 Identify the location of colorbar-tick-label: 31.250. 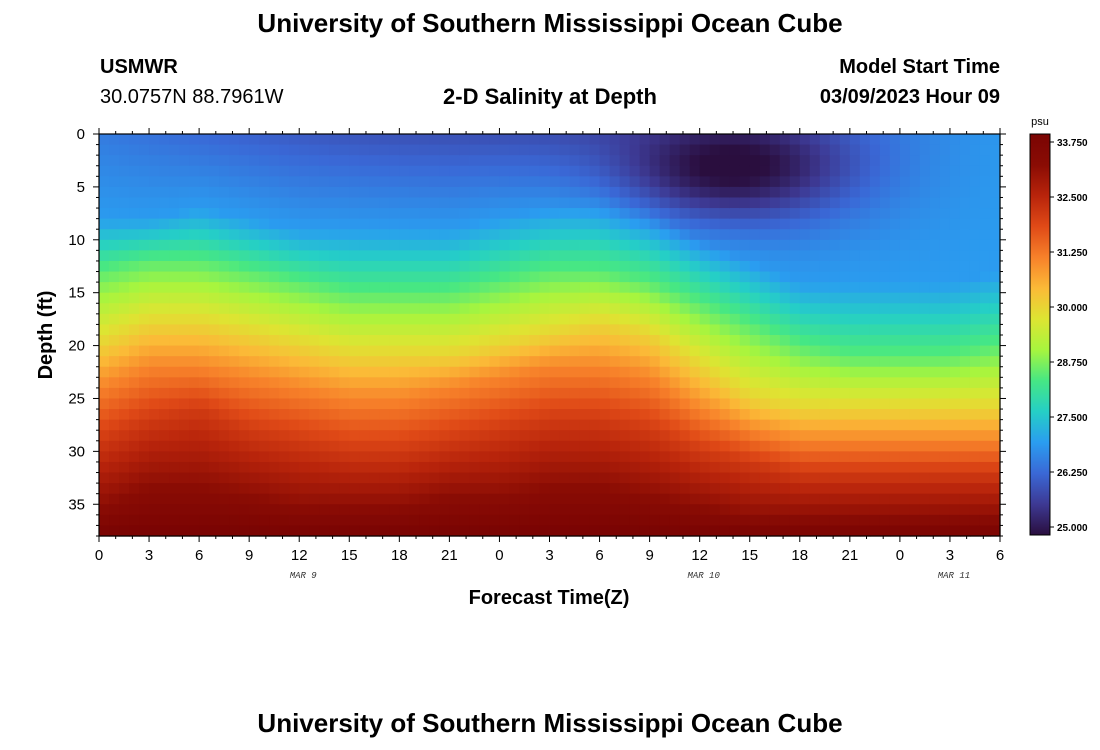
(1072, 253).